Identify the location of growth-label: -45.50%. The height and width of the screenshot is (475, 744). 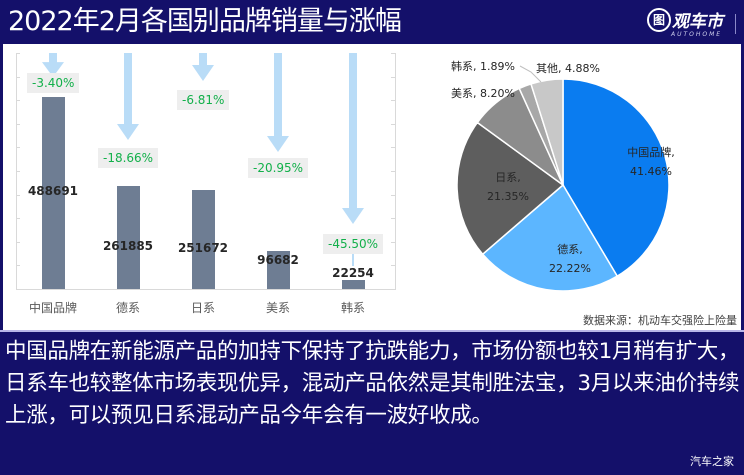
(353, 244).